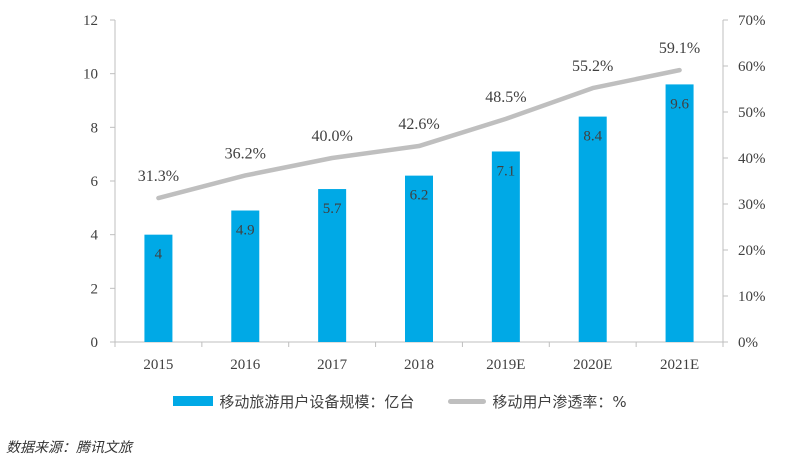 Image resolution: width=800 pixels, height=469 pixels. I want to click on right-tick-label: 0%, so click(748, 343).